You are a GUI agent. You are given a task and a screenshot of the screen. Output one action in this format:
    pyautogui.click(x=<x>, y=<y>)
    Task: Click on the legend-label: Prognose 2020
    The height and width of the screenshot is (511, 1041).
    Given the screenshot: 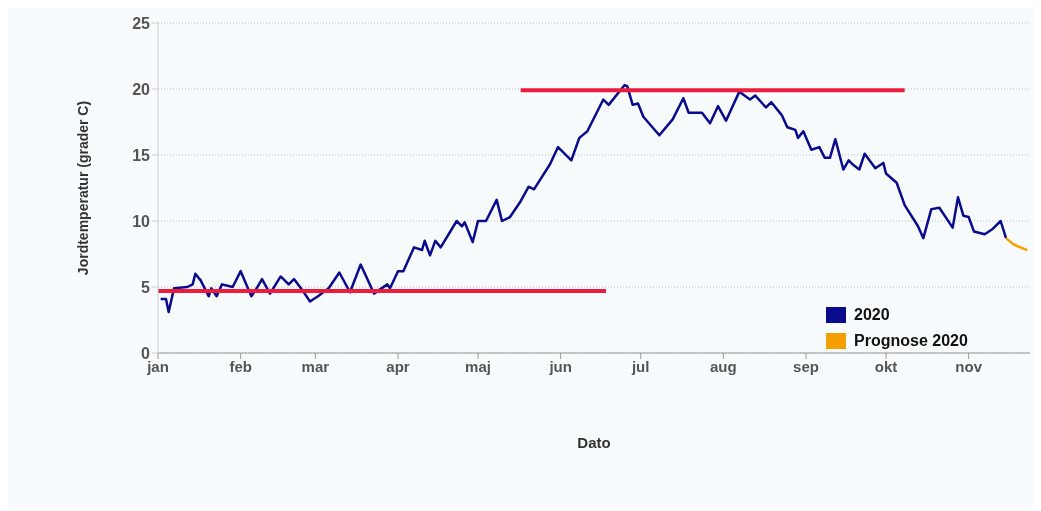 What is the action you would take?
    pyautogui.click(x=911, y=341)
    